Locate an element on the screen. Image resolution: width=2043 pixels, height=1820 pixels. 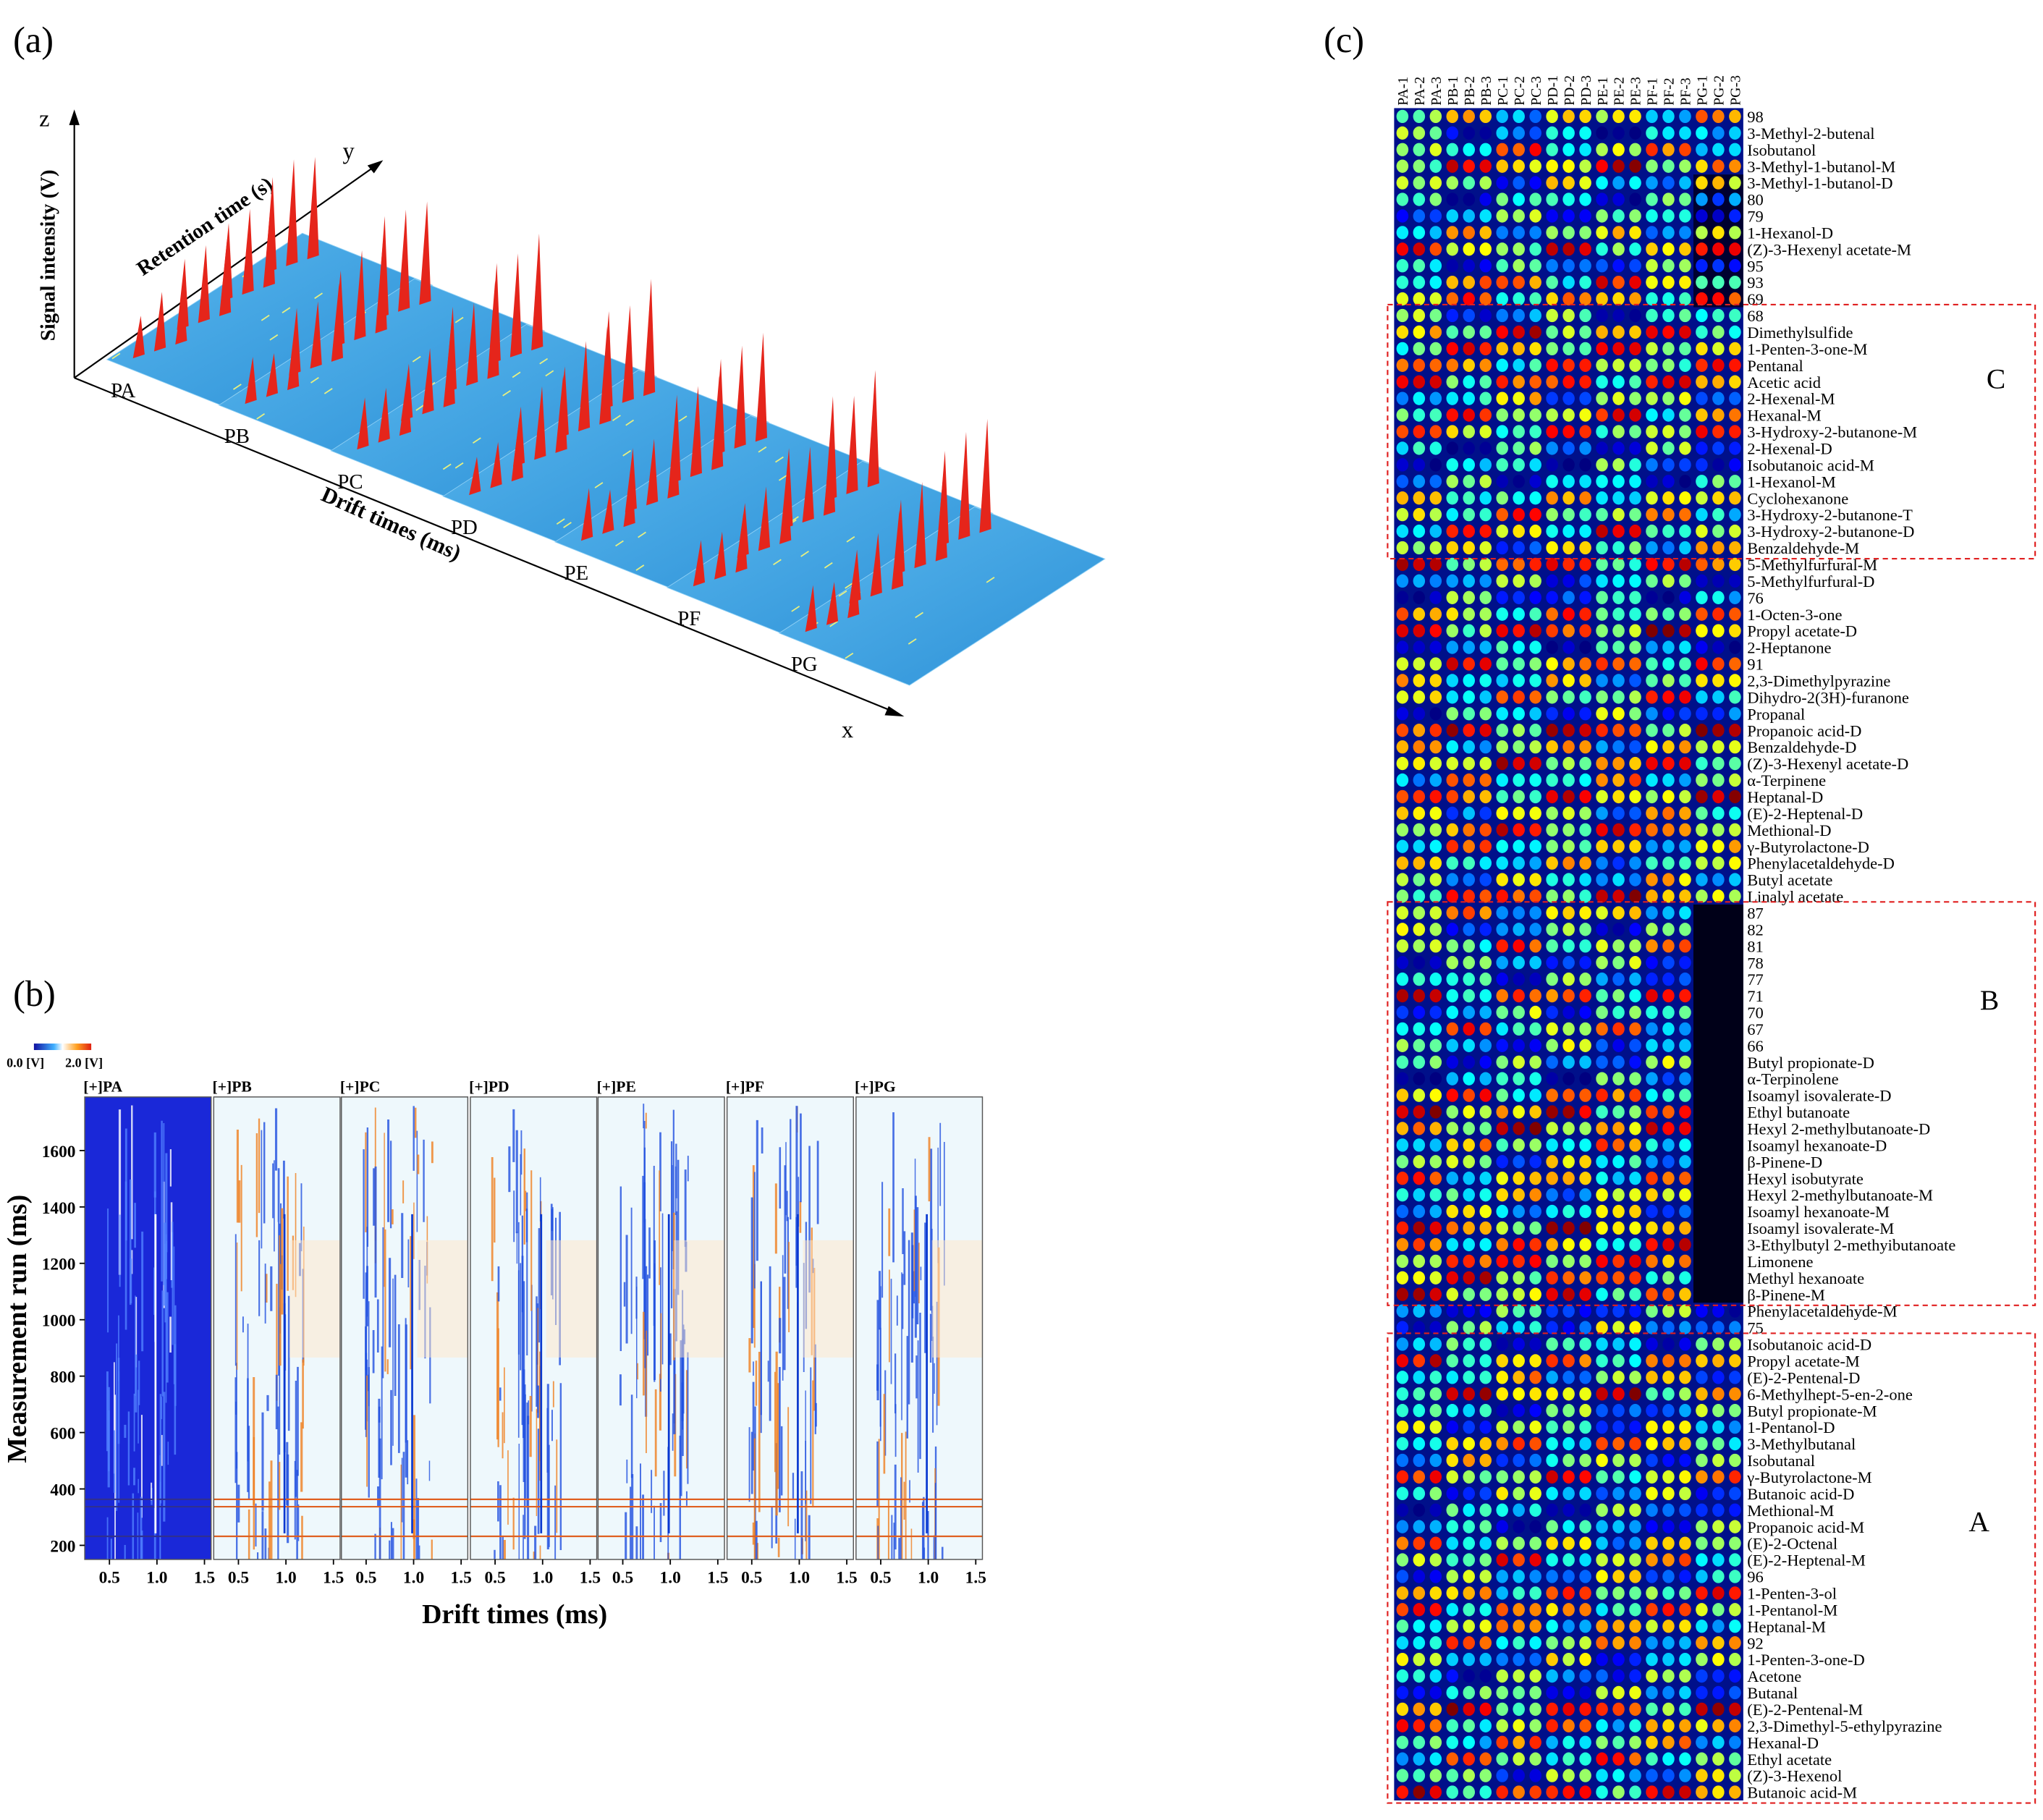
row-label: Propyl acetate-D is located at coordinates (1802, 631).